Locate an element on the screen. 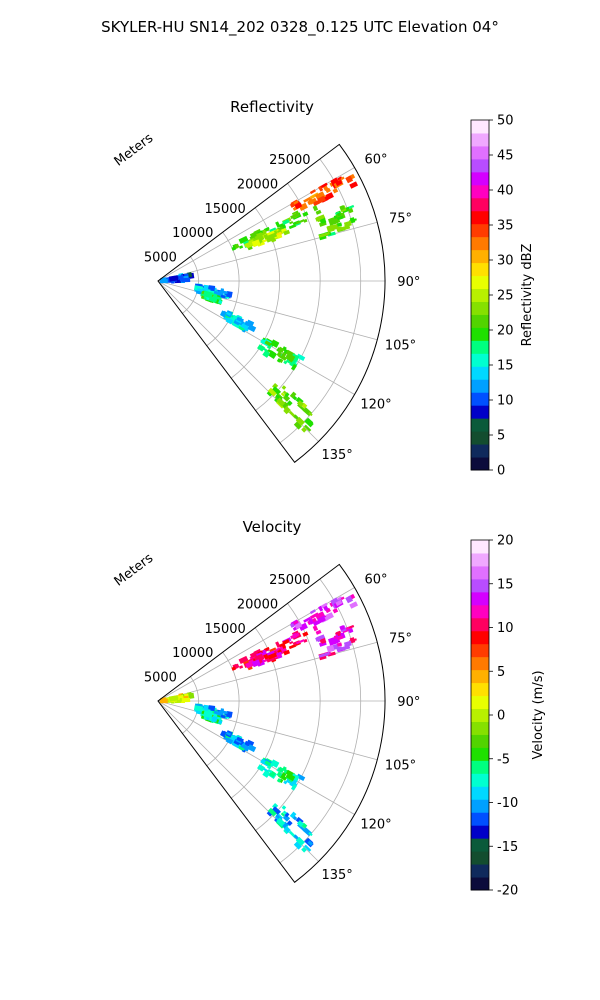 The image size is (600, 1000). radial-tick-label: 20000 is located at coordinates (257, 184).